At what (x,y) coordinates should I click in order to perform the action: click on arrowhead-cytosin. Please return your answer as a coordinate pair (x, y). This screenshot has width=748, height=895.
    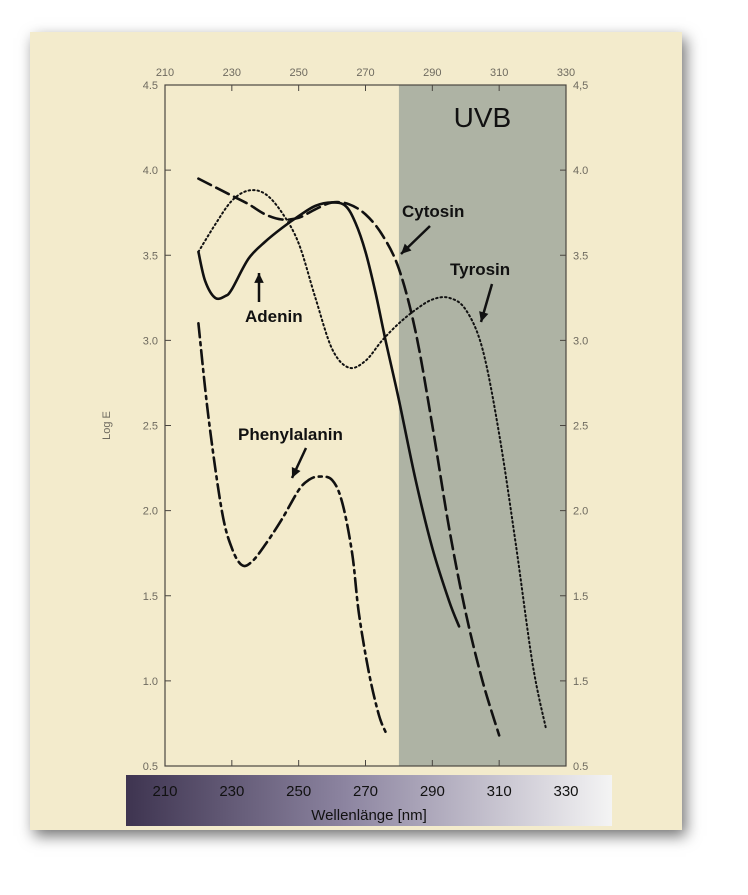
    Looking at the image, I should click on (406, 248).